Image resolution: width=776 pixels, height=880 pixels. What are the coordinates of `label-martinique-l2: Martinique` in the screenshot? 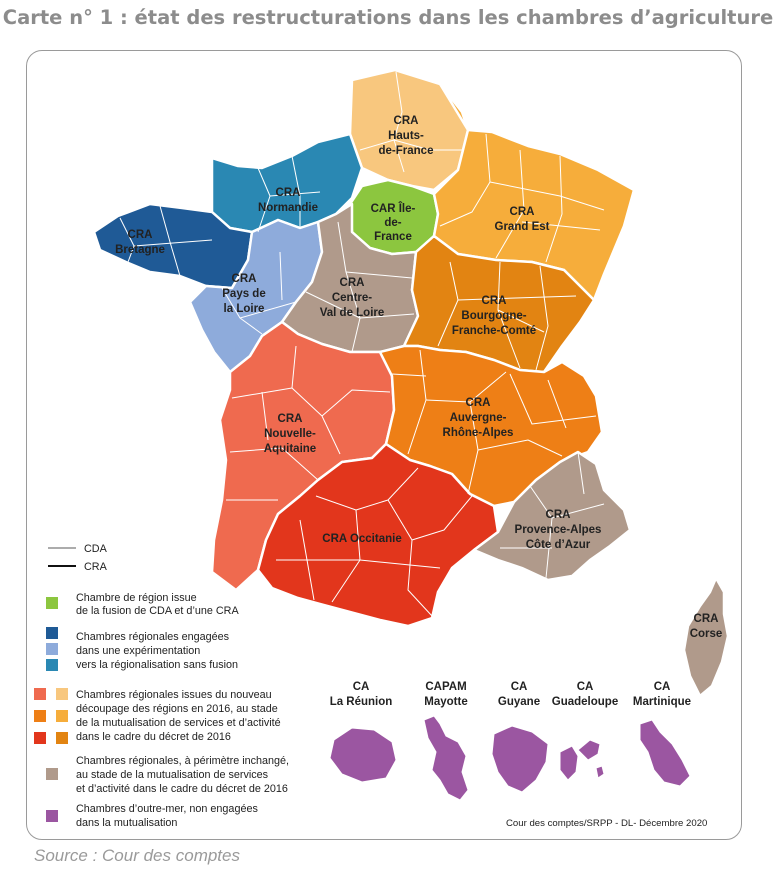 It's located at (662, 702).